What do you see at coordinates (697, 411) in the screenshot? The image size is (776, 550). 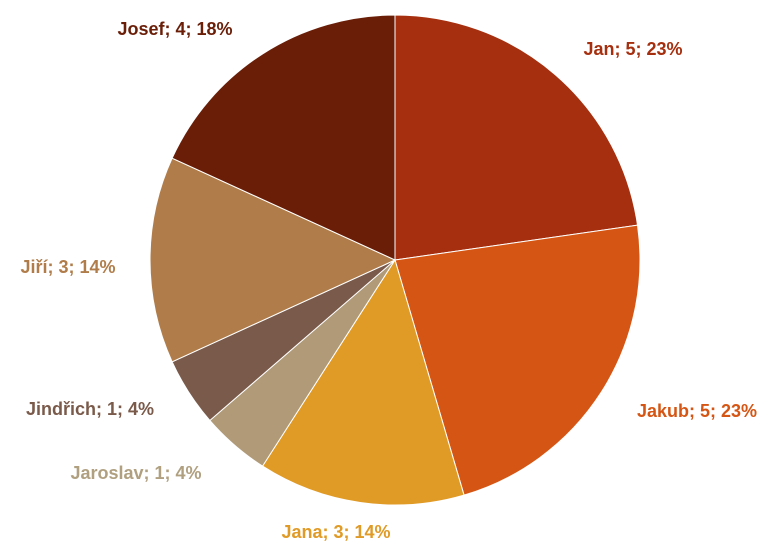 I see `data-label: Jakub; 5; 23%` at bounding box center [697, 411].